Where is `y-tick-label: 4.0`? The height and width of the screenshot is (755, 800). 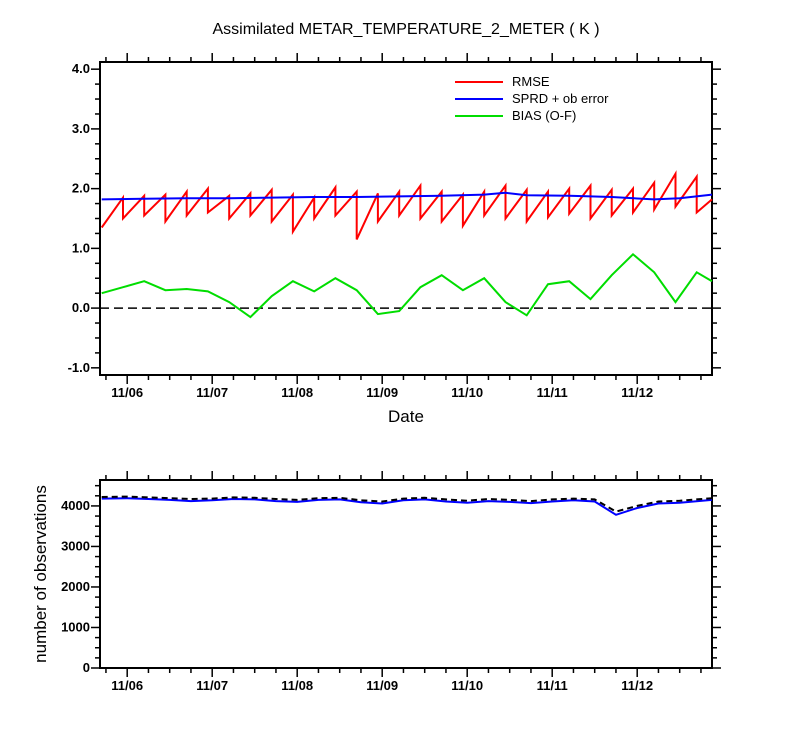
y-tick-label: 4.0 is located at coordinates (81, 68).